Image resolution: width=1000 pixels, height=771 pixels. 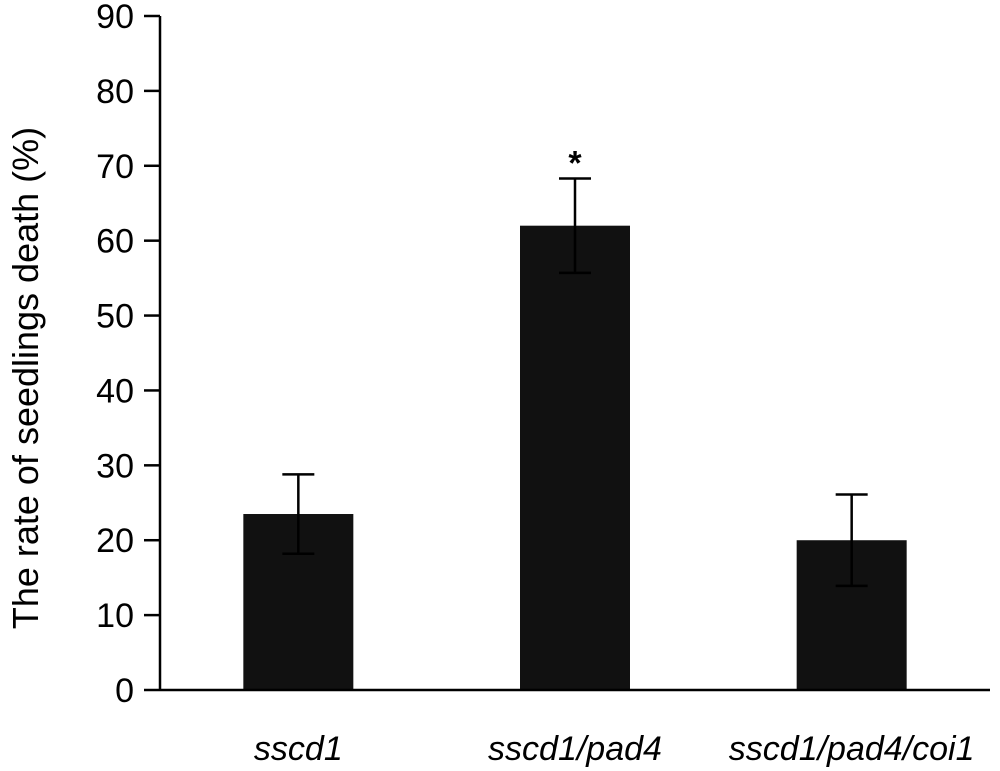 What do you see at coordinates (852, 749) in the screenshot?
I see `x-category-label: sscd1/pad4/coi1` at bounding box center [852, 749].